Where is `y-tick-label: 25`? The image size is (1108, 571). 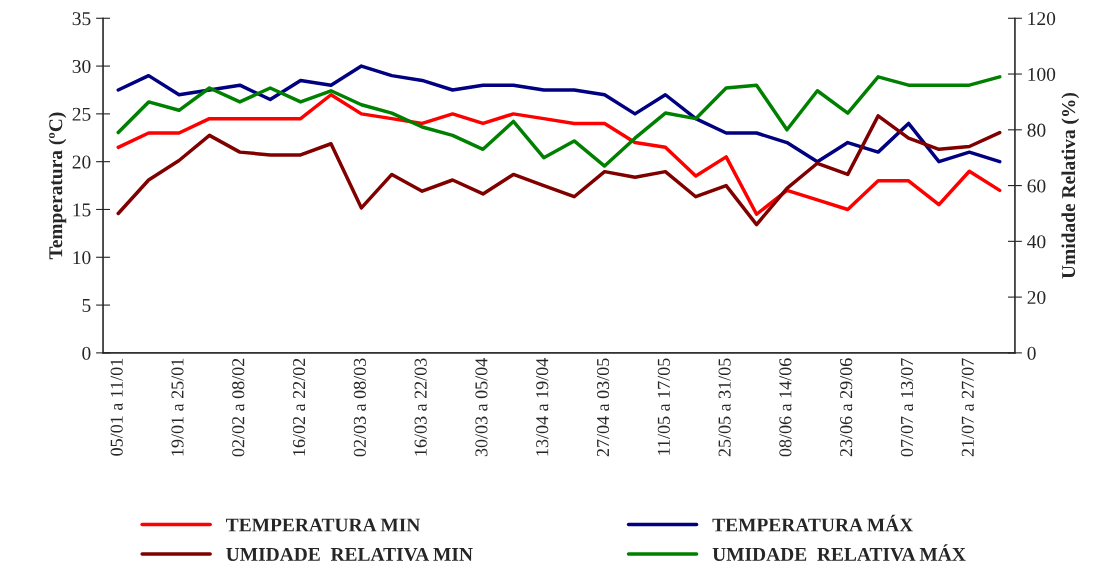
y-tick-label: 25 is located at coordinates (81, 114).